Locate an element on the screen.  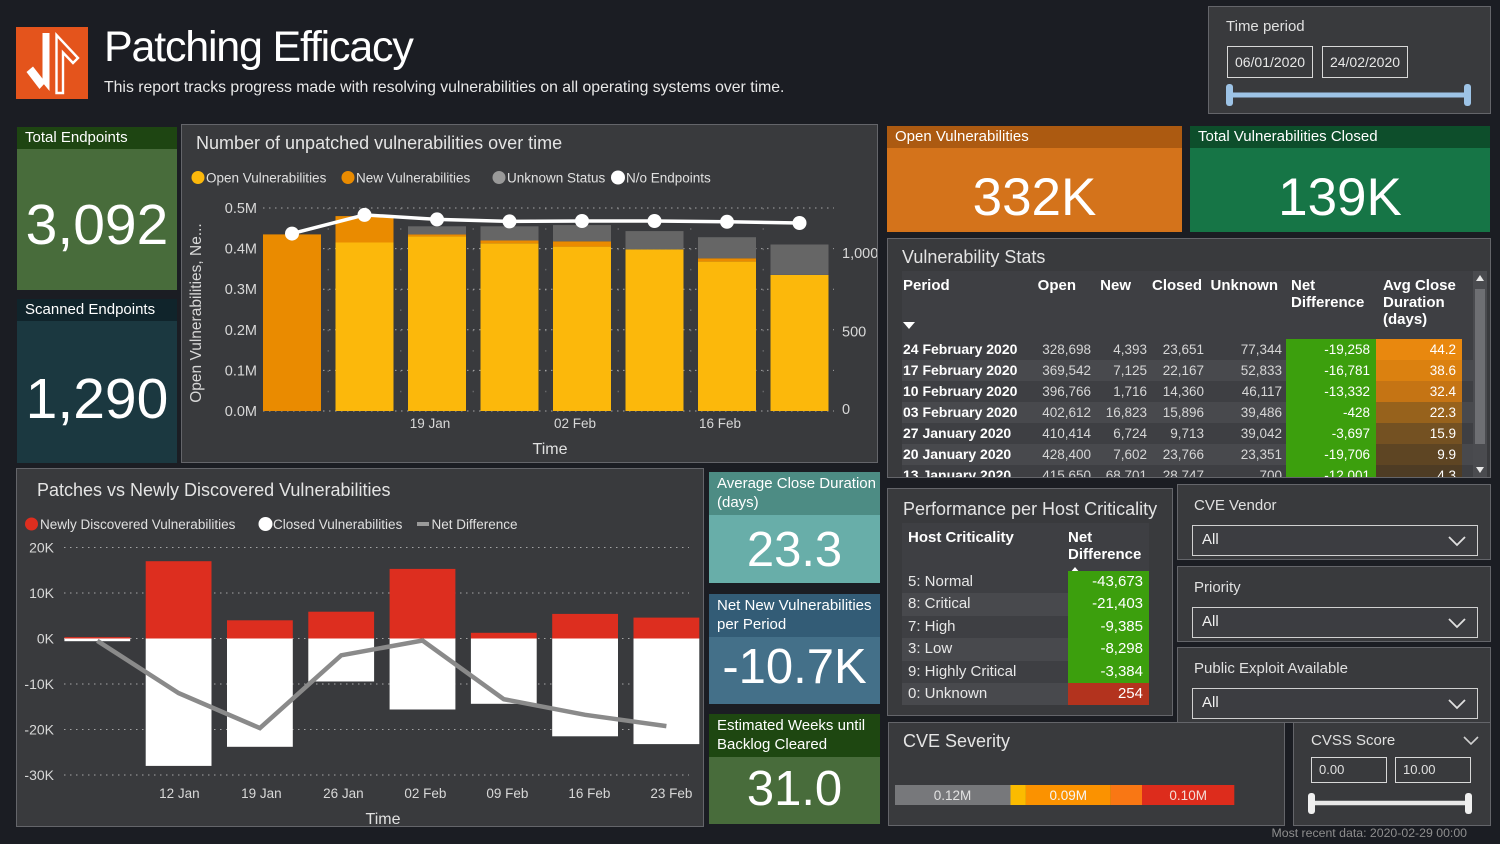
svg-text: 0.1M is located at coordinates (241, 371).